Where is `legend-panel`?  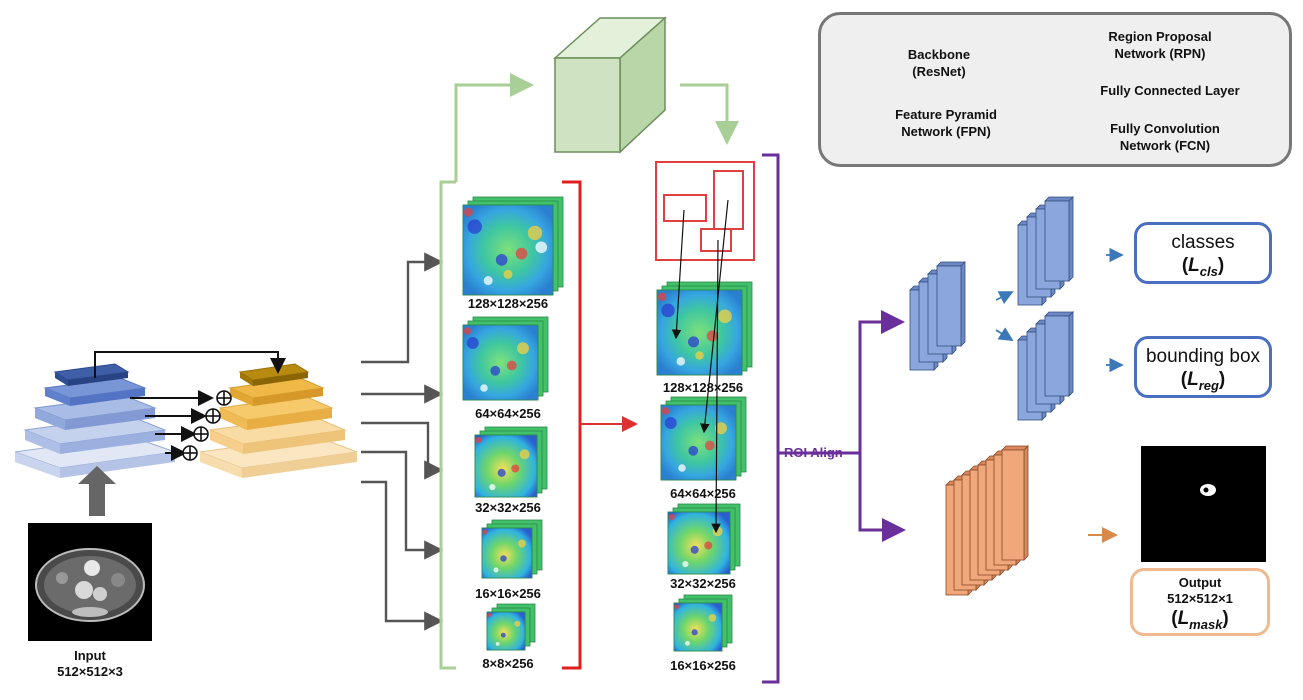 legend-panel is located at coordinates (1055, 89).